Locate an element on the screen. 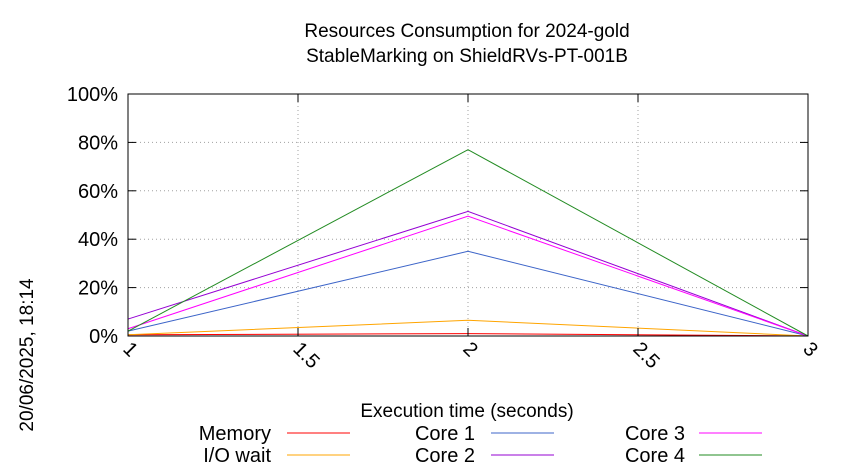  chart-title-line-1: Resources Consumption for 2024-gold is located at coordinates (466, 31).